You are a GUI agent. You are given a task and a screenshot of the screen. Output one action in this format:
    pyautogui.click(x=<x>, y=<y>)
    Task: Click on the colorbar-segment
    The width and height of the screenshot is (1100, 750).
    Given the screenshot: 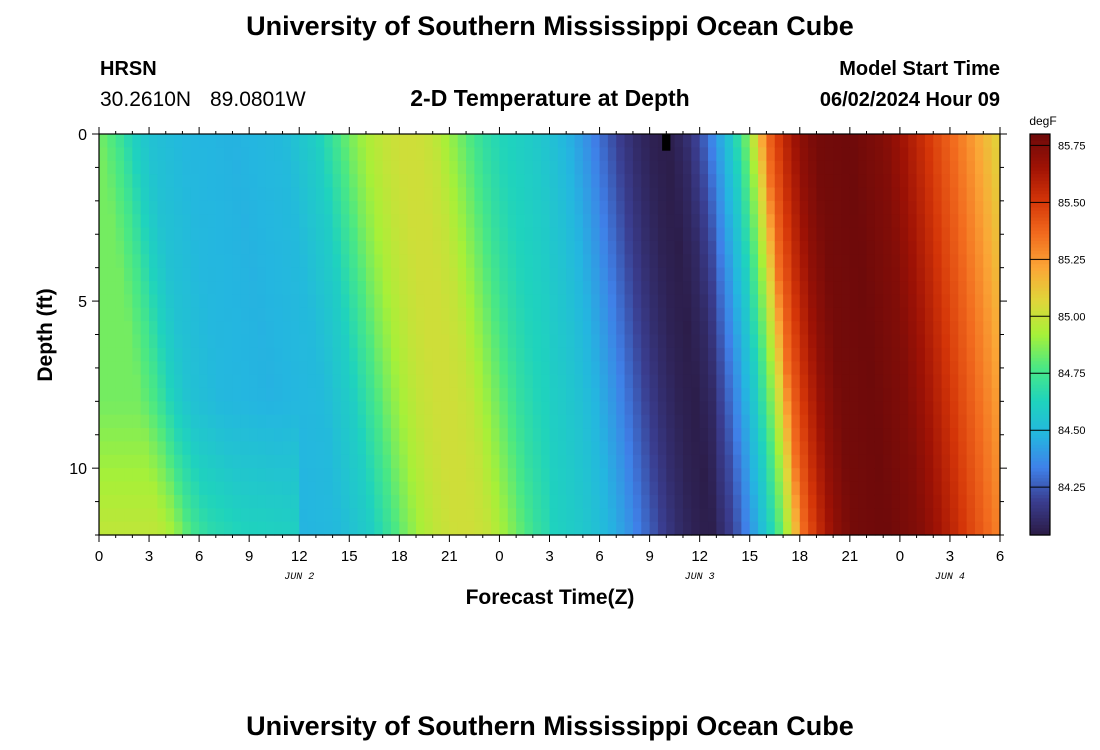 What is the action you would take?
    pyautogui.click(x=1040, y=446)
    